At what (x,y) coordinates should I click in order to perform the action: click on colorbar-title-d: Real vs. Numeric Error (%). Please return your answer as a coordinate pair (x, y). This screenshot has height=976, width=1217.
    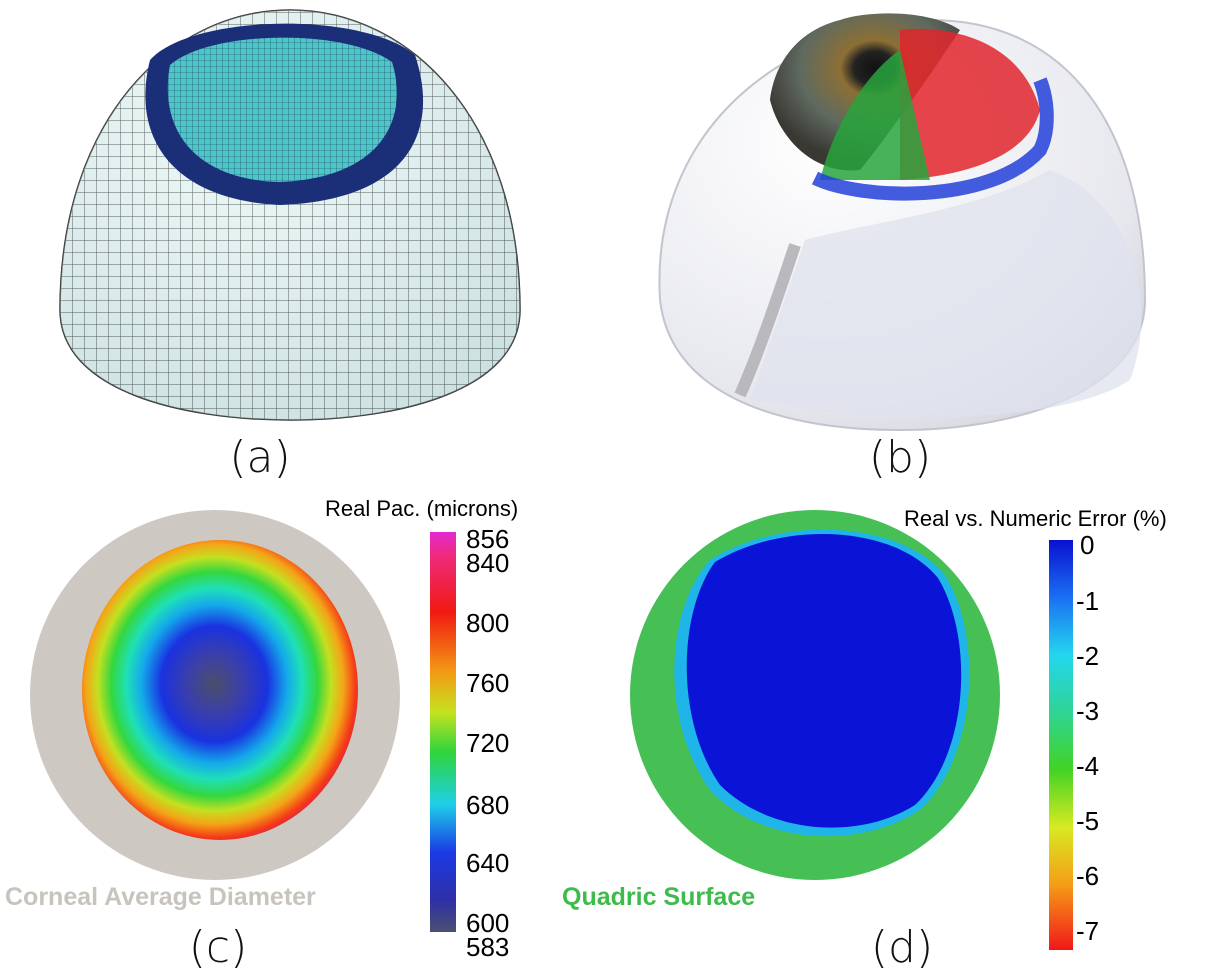
    Looking at the image, I should click on (1035, 518).